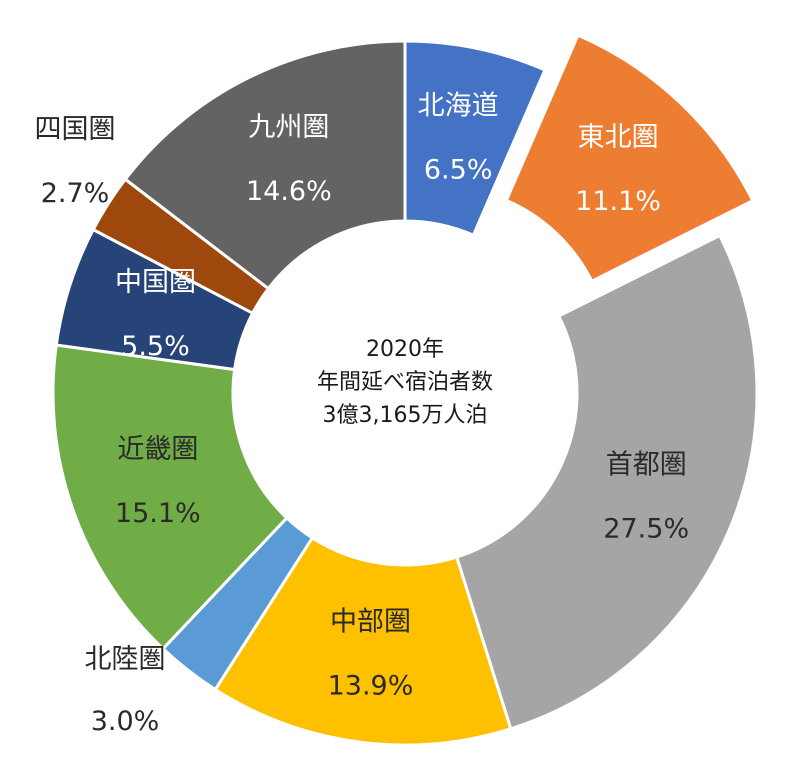 This screenshot has height=767, width=800. What do you see at coordinates (371, 686) in the screenshot?
I see `slice-value-4: 13.9%` at bounding box center [371, 686].